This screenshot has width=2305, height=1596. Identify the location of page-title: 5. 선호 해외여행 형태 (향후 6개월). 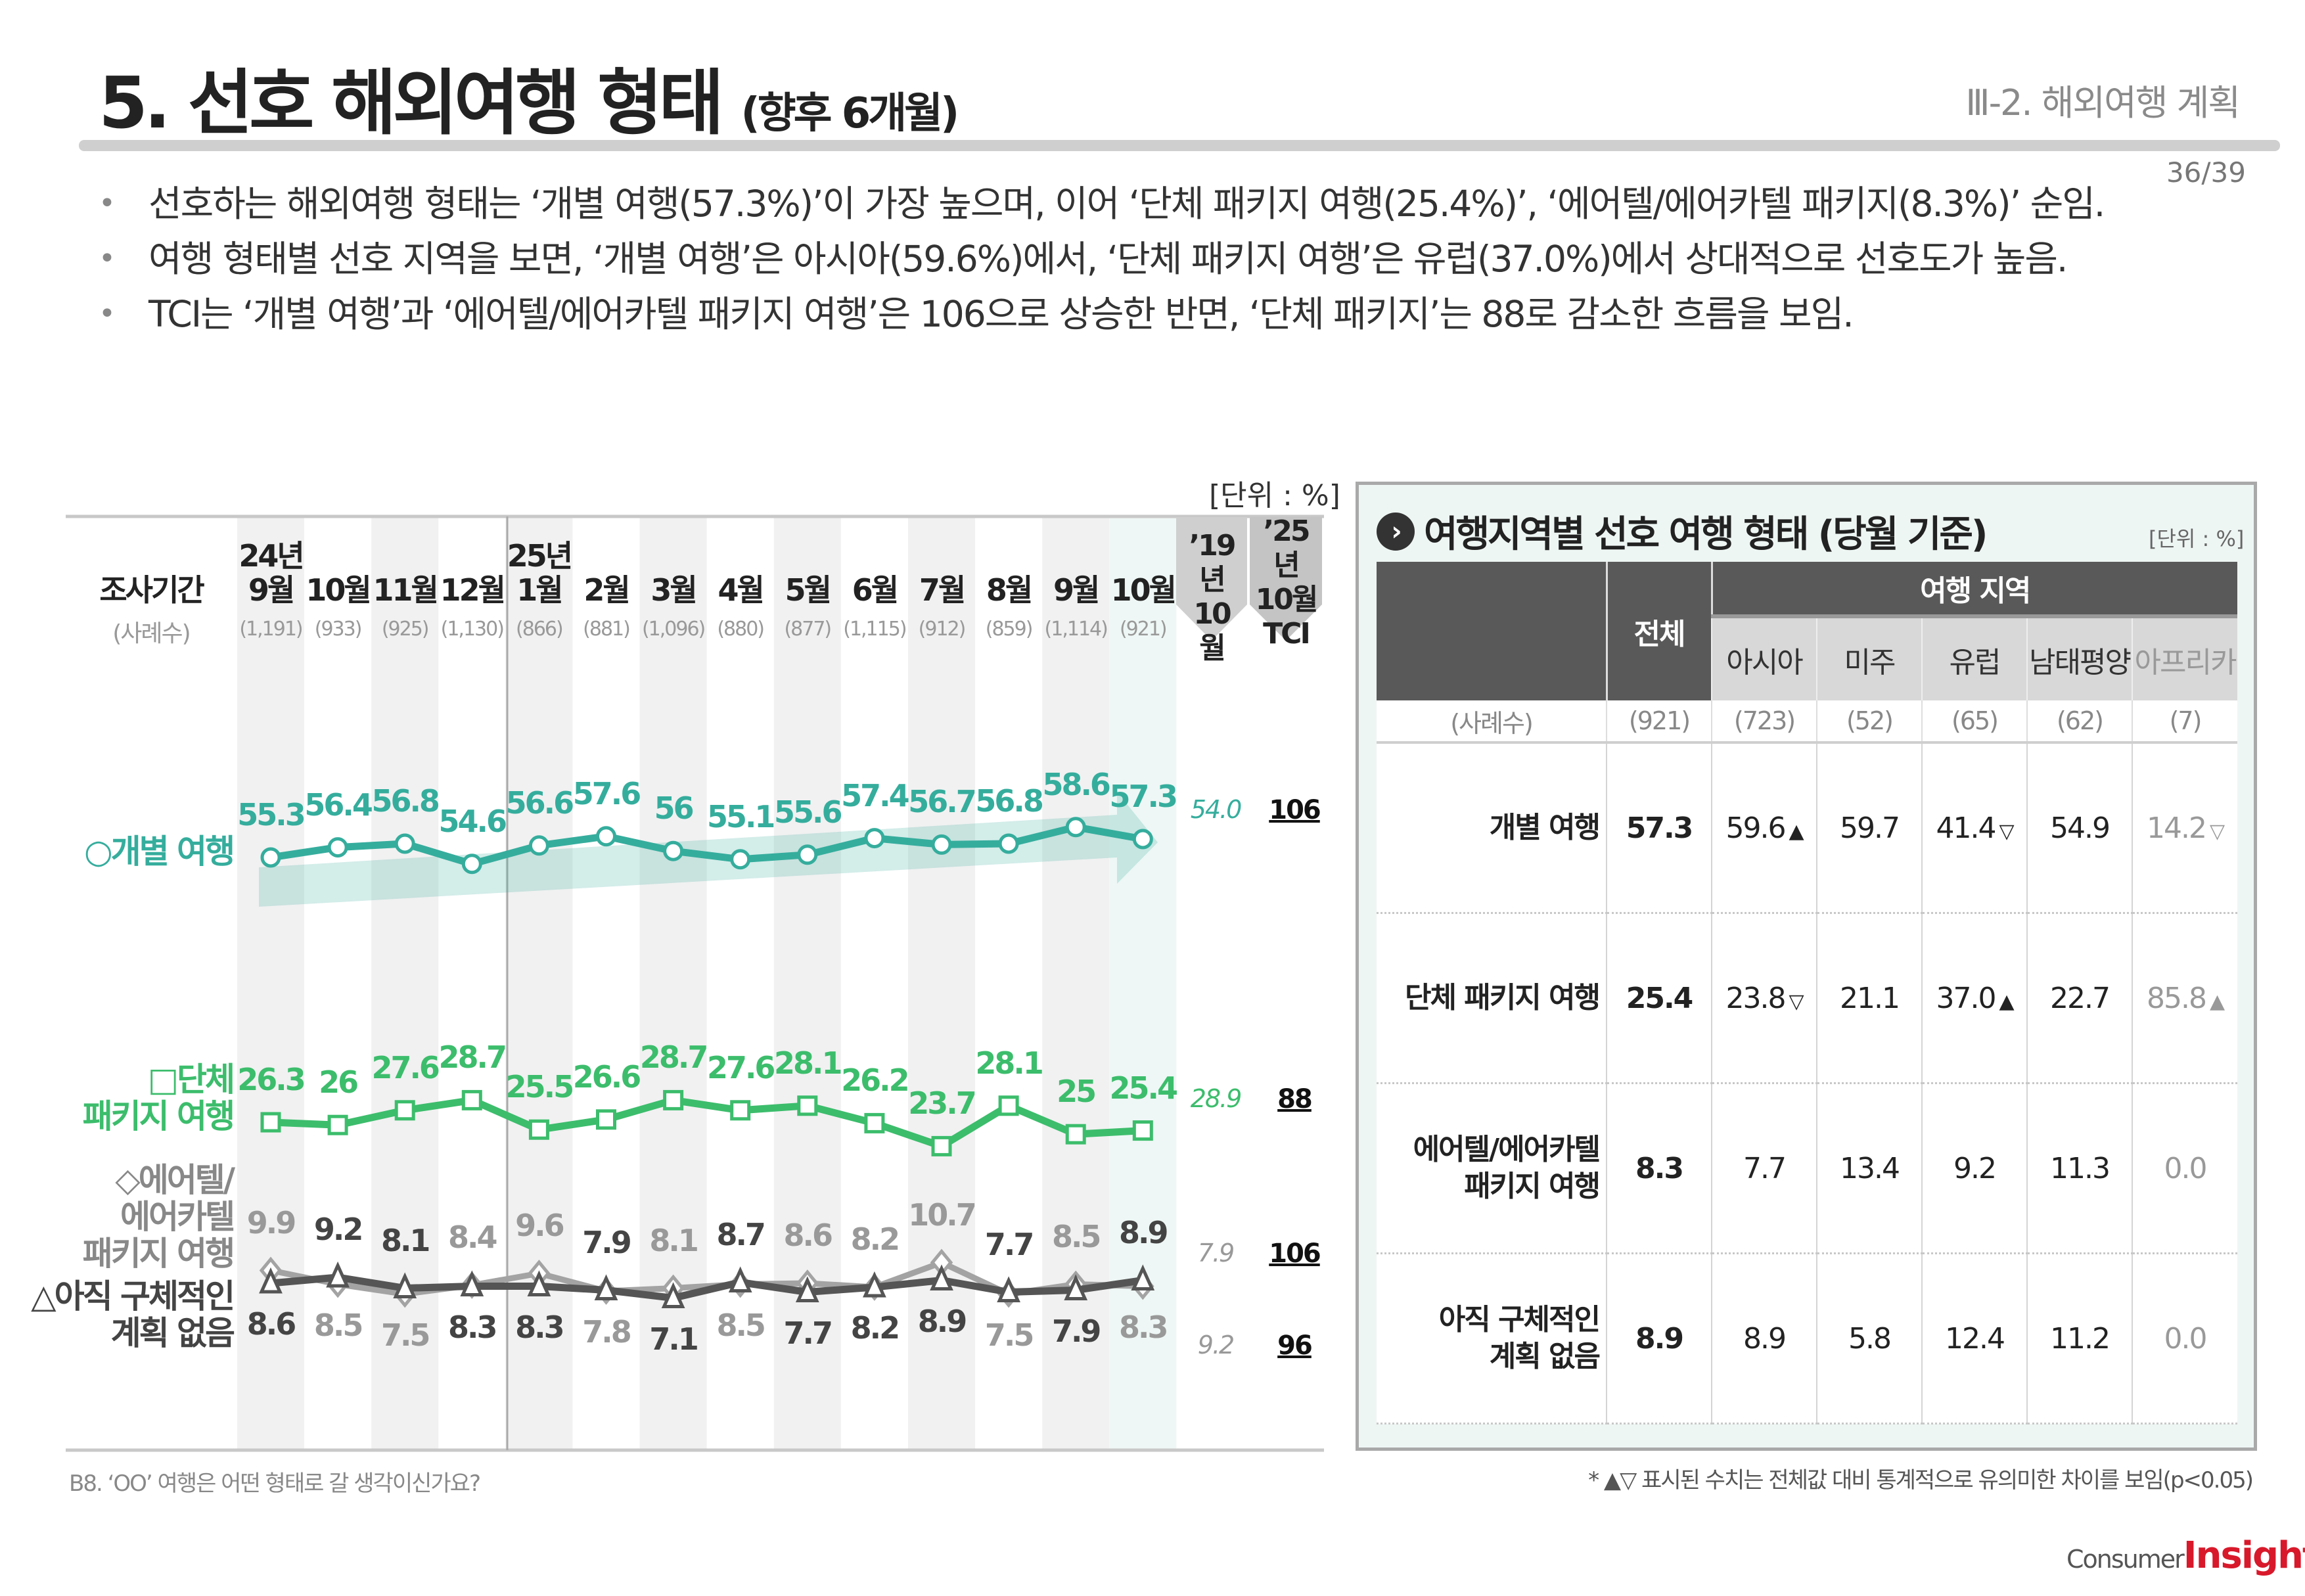
(529, 97).